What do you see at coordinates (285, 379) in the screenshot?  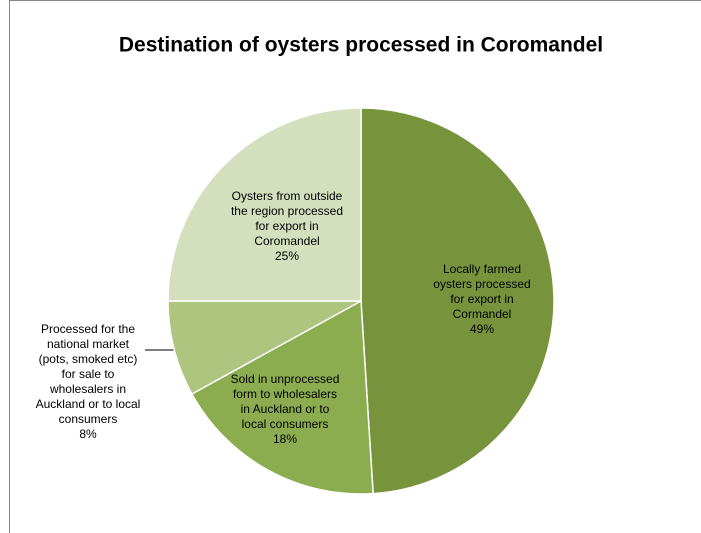 I see `slice-label-line: Sold in unprocessed` at bounding box center [285, 379].